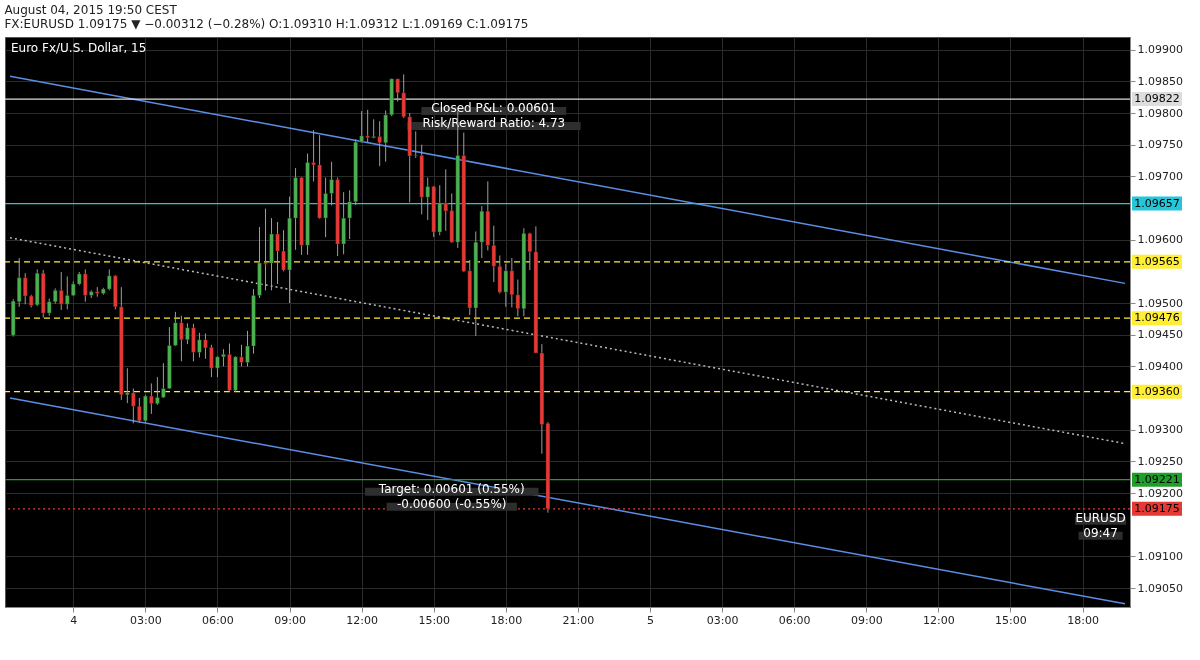 The height and width of the screenshot is (660, 1200). I want to click on x-tick-label: 21:00, so click(578, 620).